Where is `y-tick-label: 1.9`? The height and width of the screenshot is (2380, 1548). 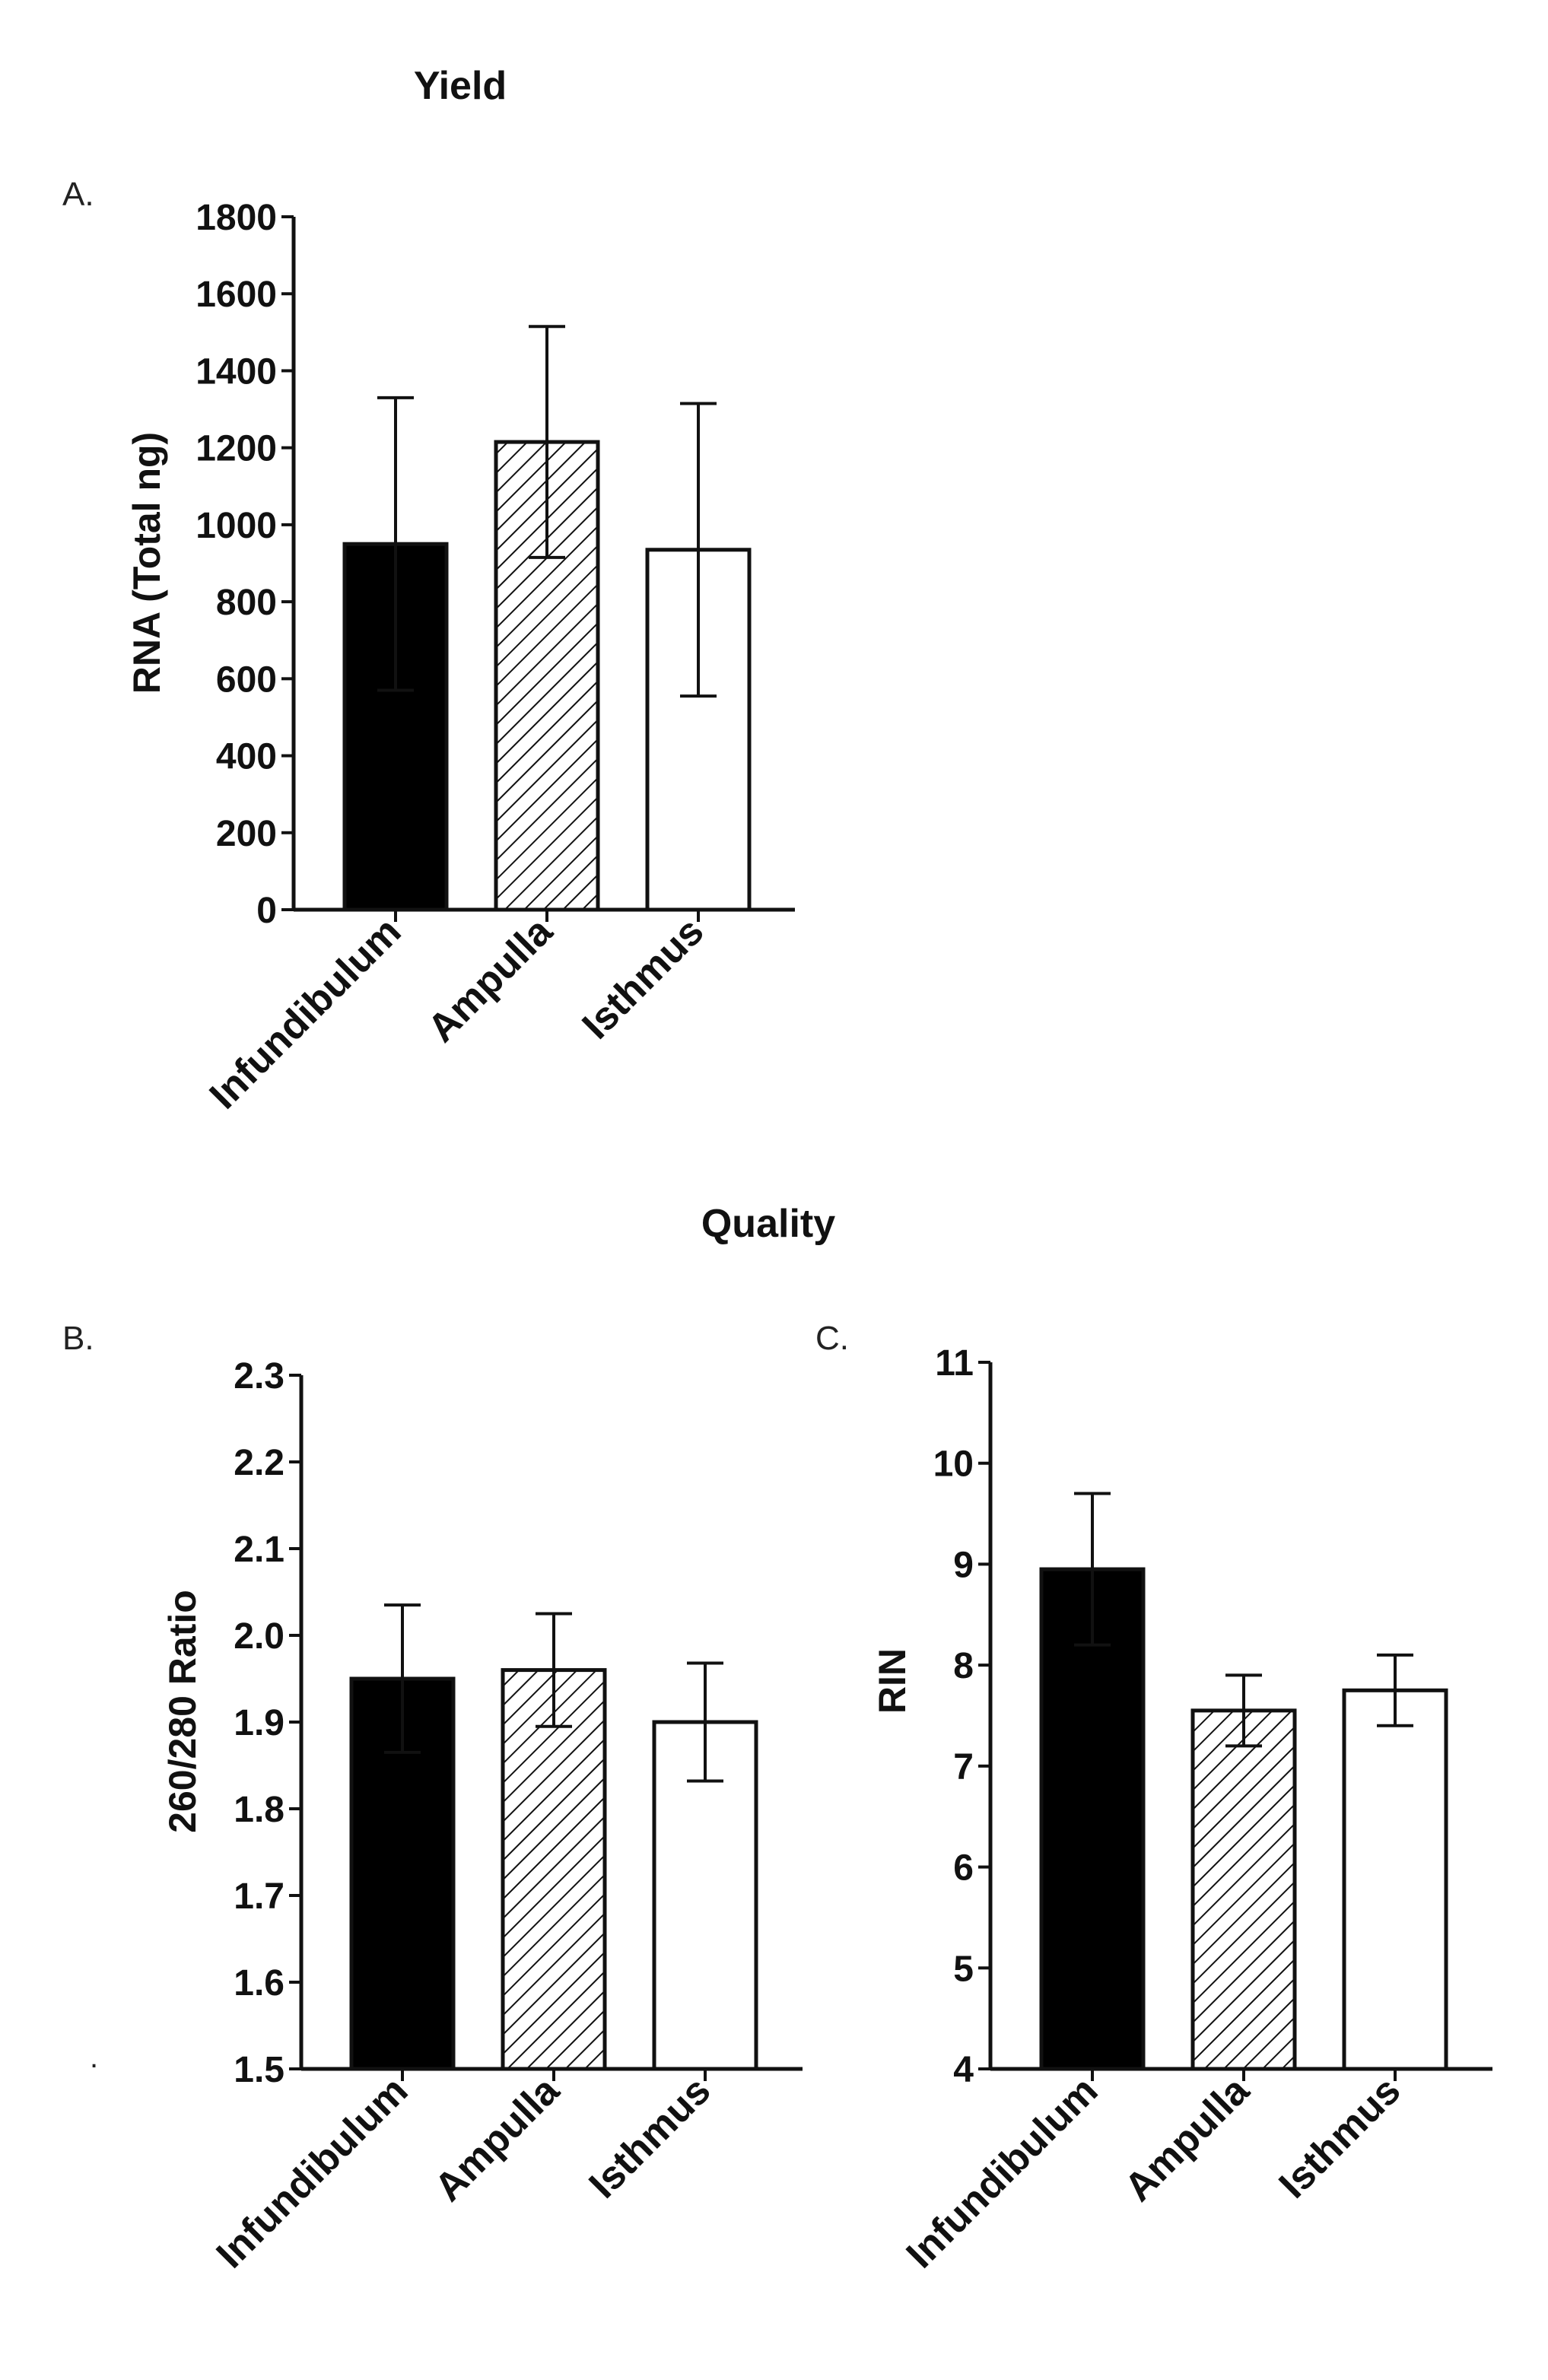 y-tick-label: 1.9 is located at coordinates (259, 1723).